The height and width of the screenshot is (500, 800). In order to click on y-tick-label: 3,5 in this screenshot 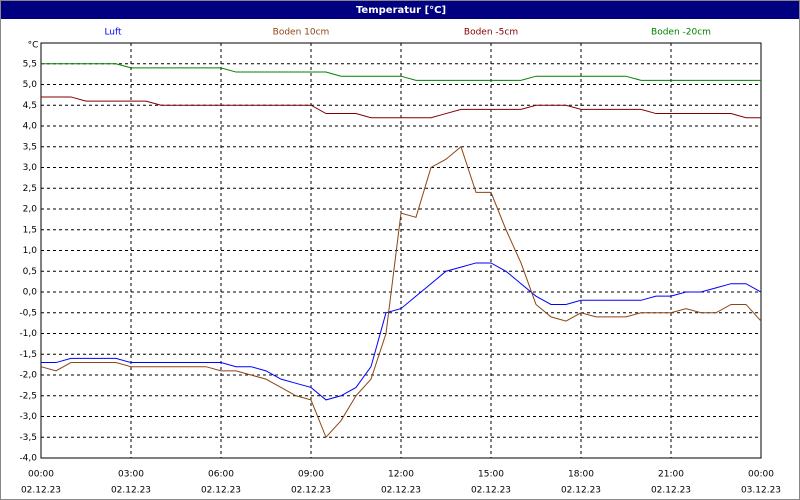, I will do `click(30, 147)`.